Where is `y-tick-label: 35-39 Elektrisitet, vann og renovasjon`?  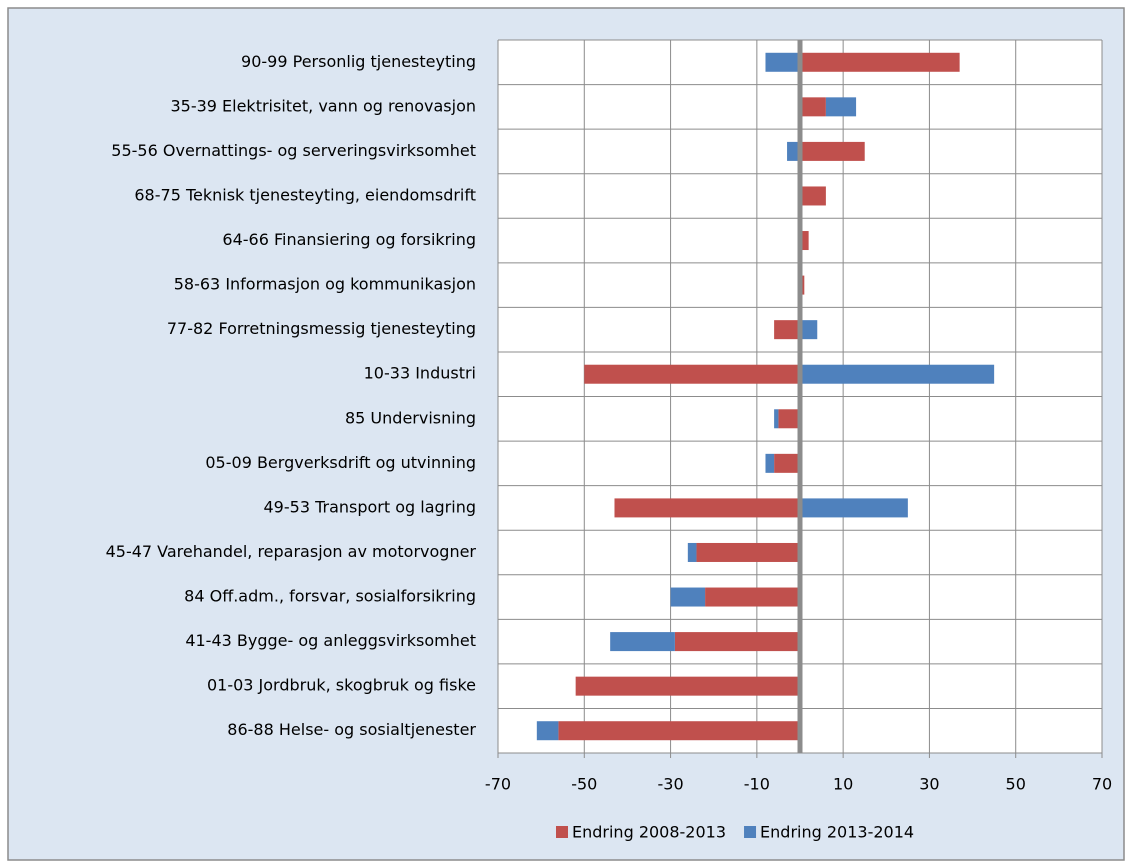
y-tick-label: 35-39 Elektrisitet, vann og renovasjon is located at coordinates (323, 105).